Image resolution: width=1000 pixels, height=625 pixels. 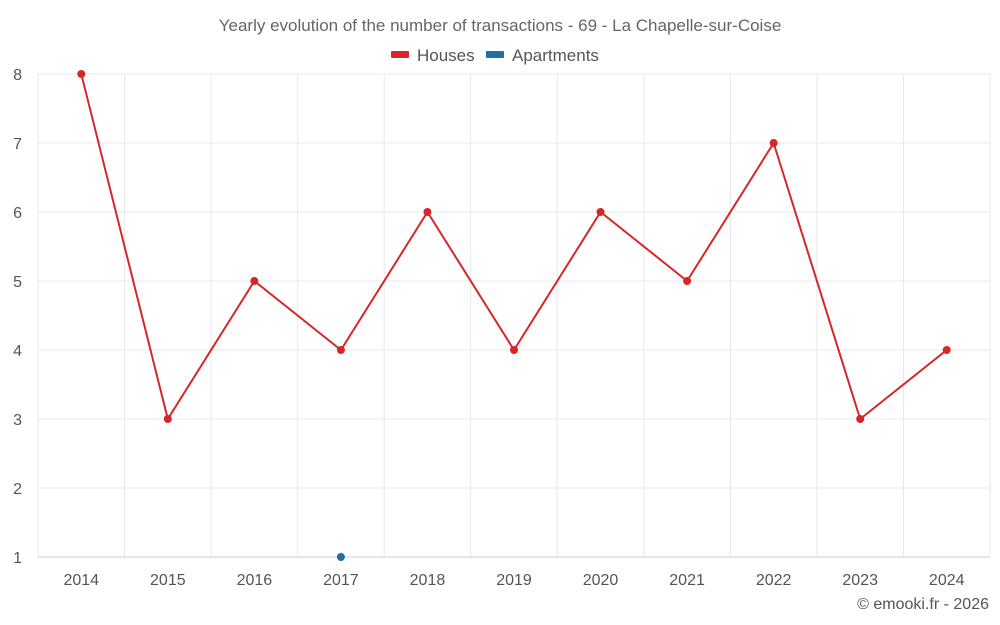 What do you see at coordinates (17, 351) in the screenshot?
I see `y-tick-label: 4` at bounding box center [17, 351].